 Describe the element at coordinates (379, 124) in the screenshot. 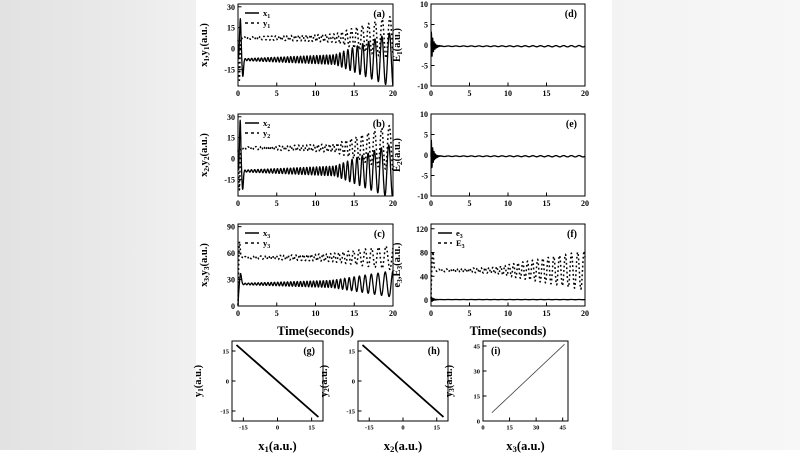

I see `panel-letter: (b)` at that location.